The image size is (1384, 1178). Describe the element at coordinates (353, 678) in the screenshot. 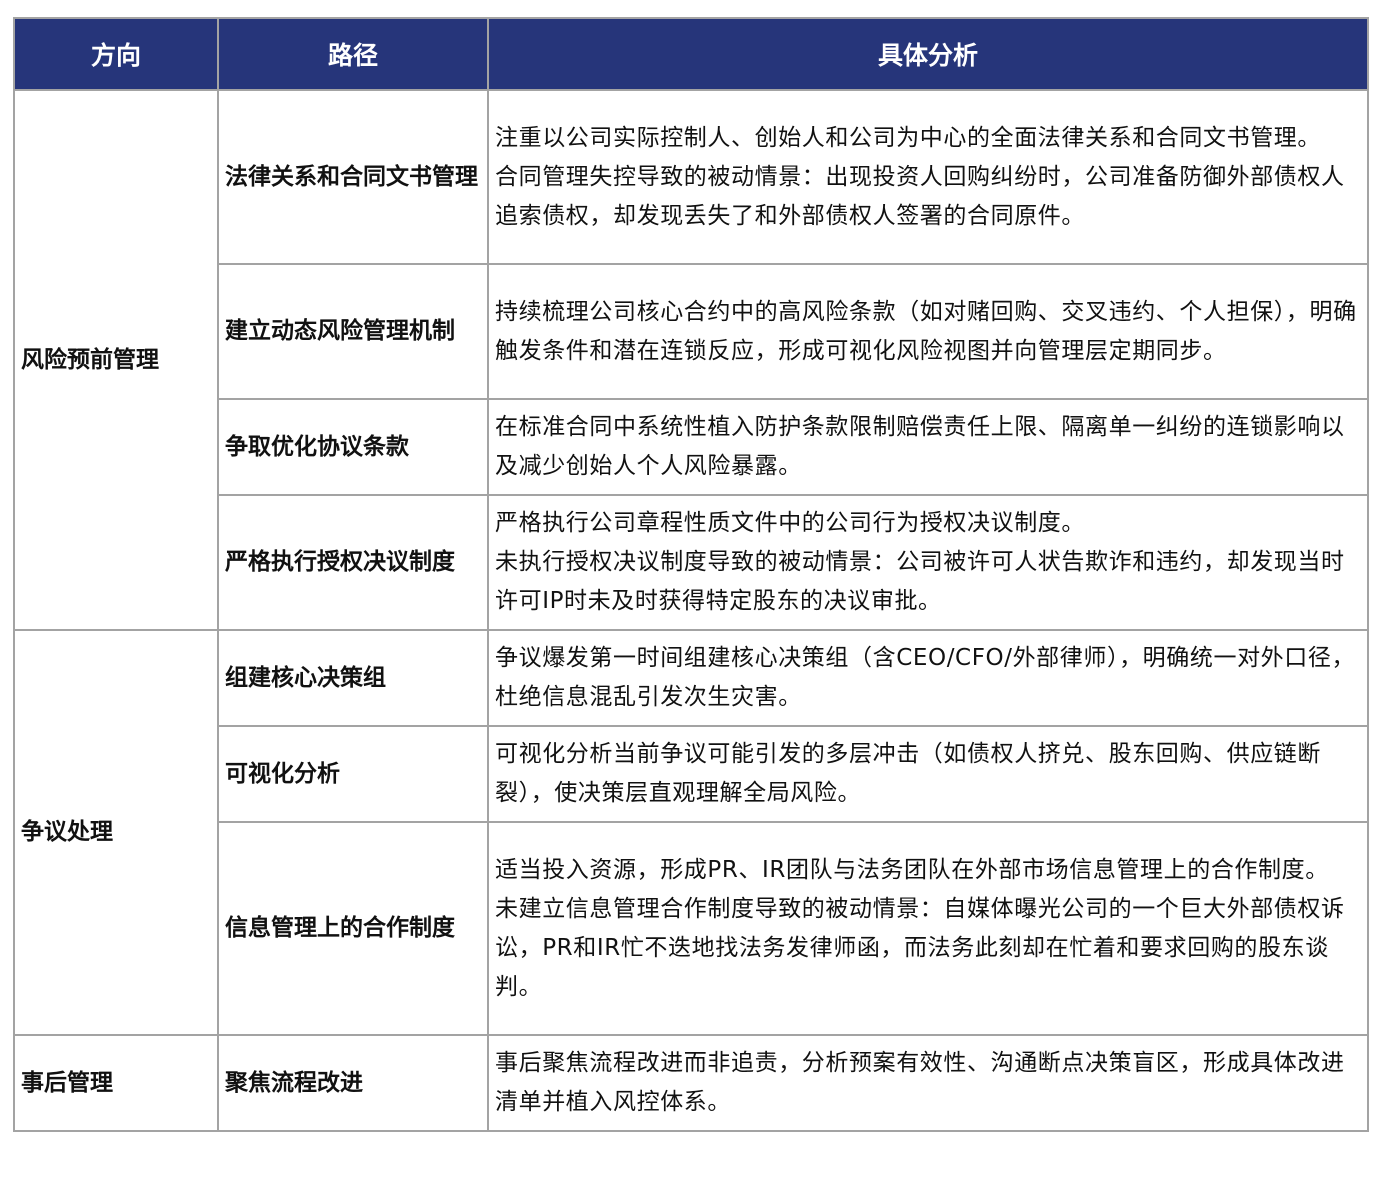

I see `path-cell: 组建核心决策组` at that location.